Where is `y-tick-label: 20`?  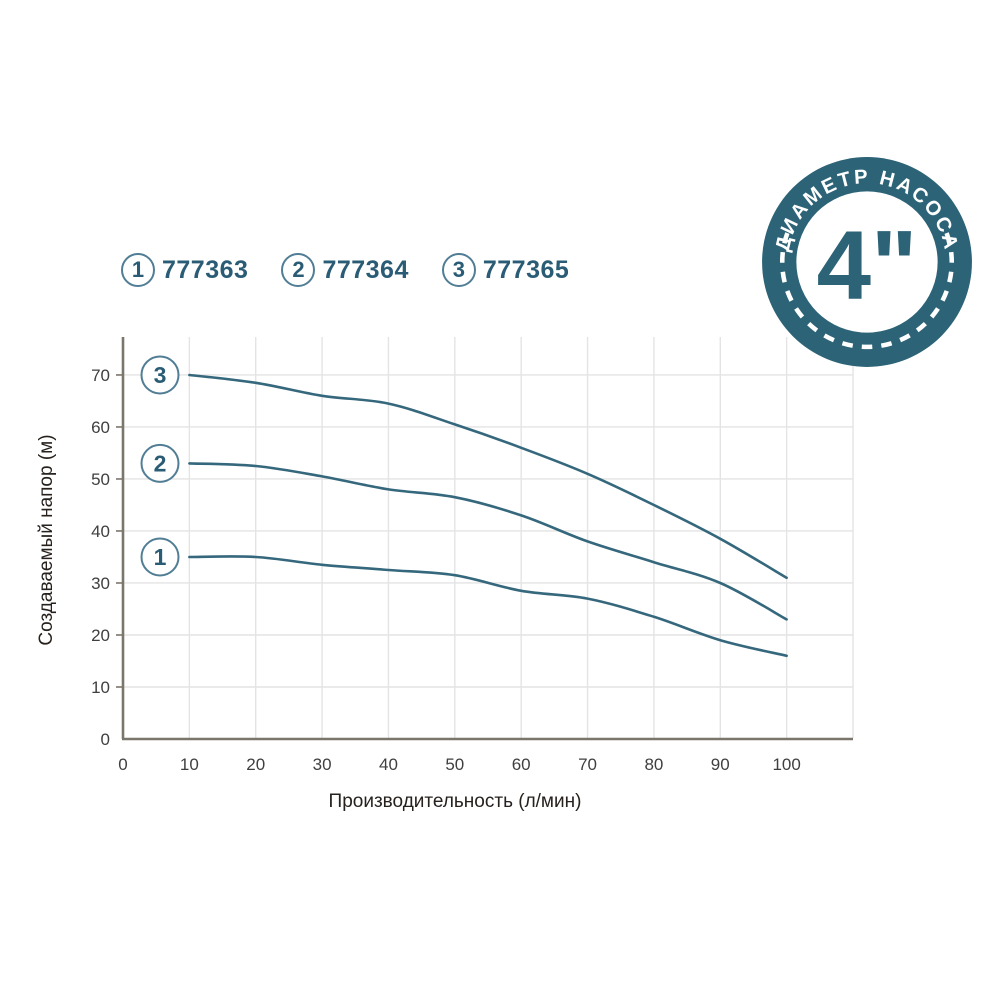
y-tick-label: 20 is located at coordinates (100, 635).